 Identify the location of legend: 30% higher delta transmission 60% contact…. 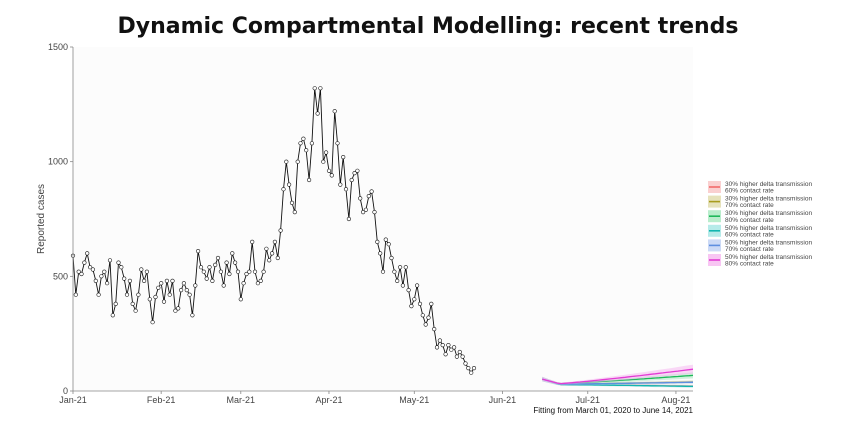
(760, 224).